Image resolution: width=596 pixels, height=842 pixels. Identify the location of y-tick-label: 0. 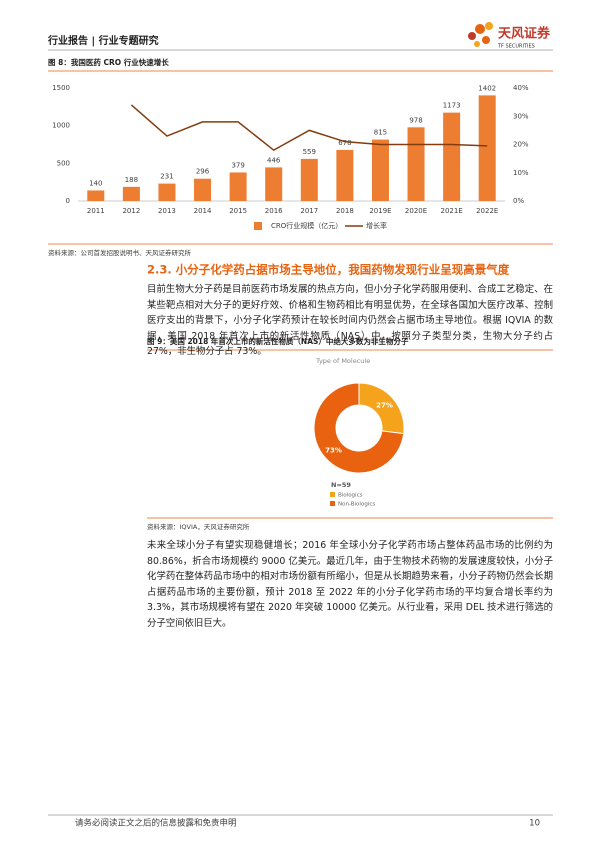
(68, 201).